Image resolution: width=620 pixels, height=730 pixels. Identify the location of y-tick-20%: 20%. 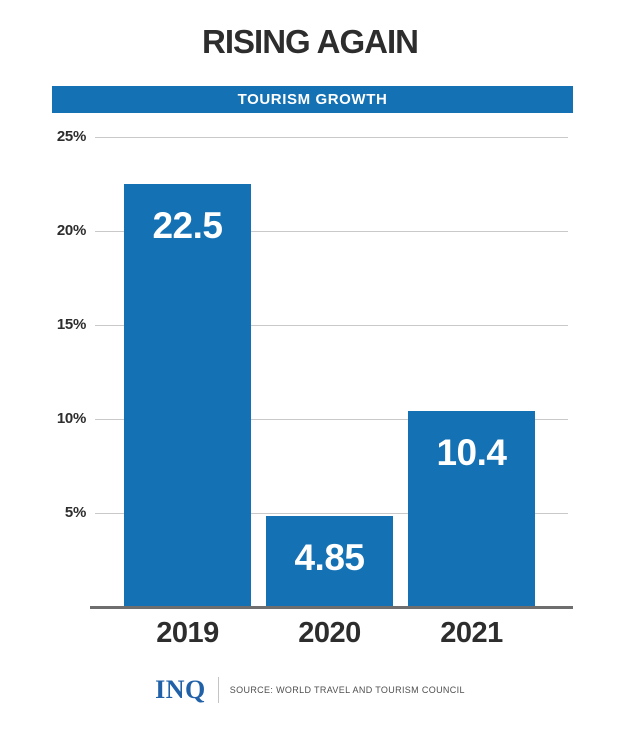
(71, 230).